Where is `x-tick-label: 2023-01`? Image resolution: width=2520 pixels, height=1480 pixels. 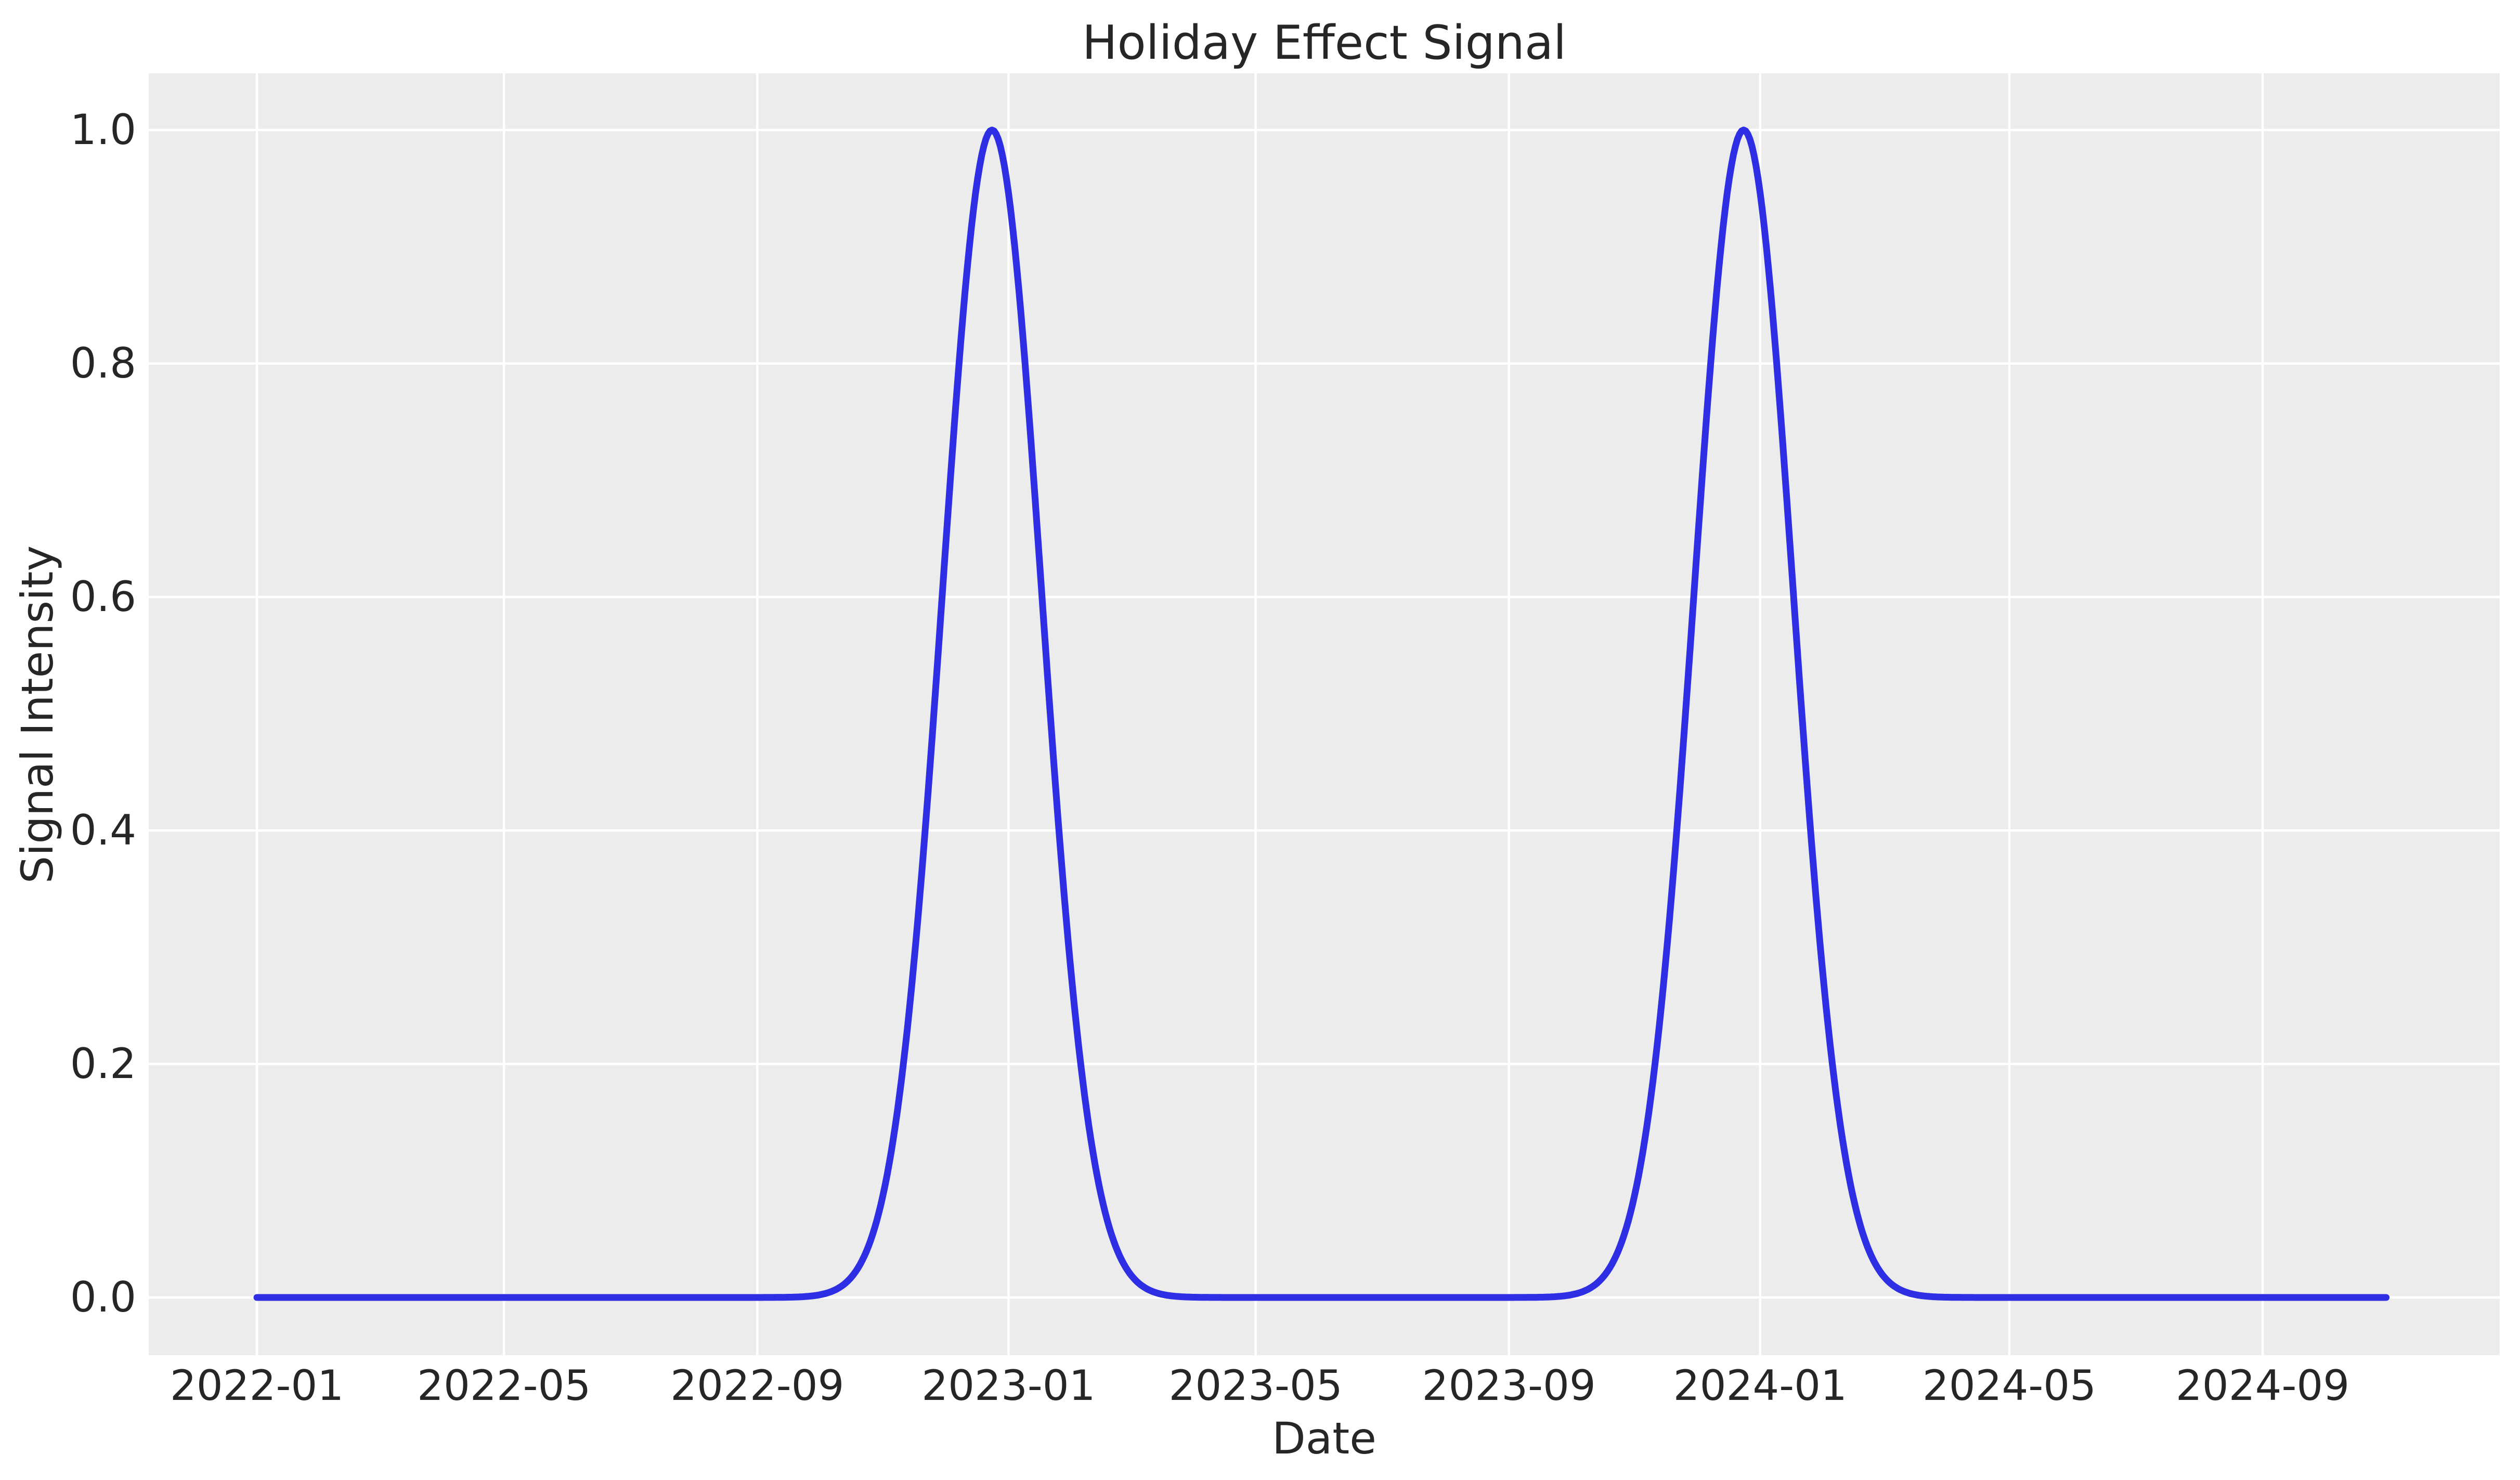
x-tick-label: 2023-01 is located at coordinates (1008, 1385).